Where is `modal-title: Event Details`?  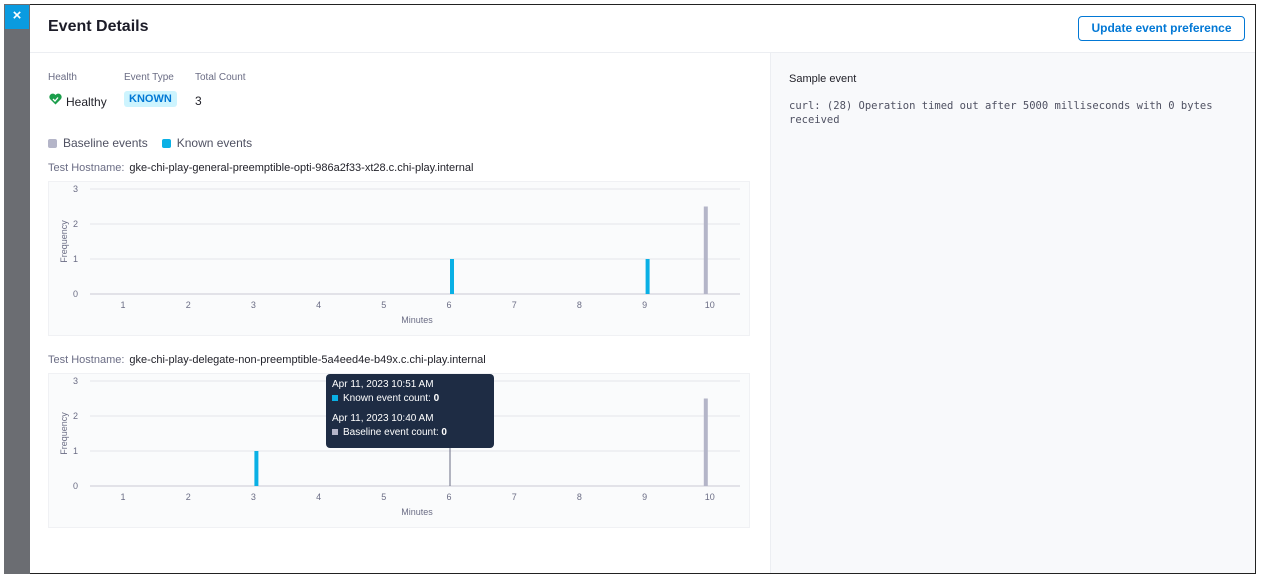 modal-title: Event Details is located at coordinates (98, 26).